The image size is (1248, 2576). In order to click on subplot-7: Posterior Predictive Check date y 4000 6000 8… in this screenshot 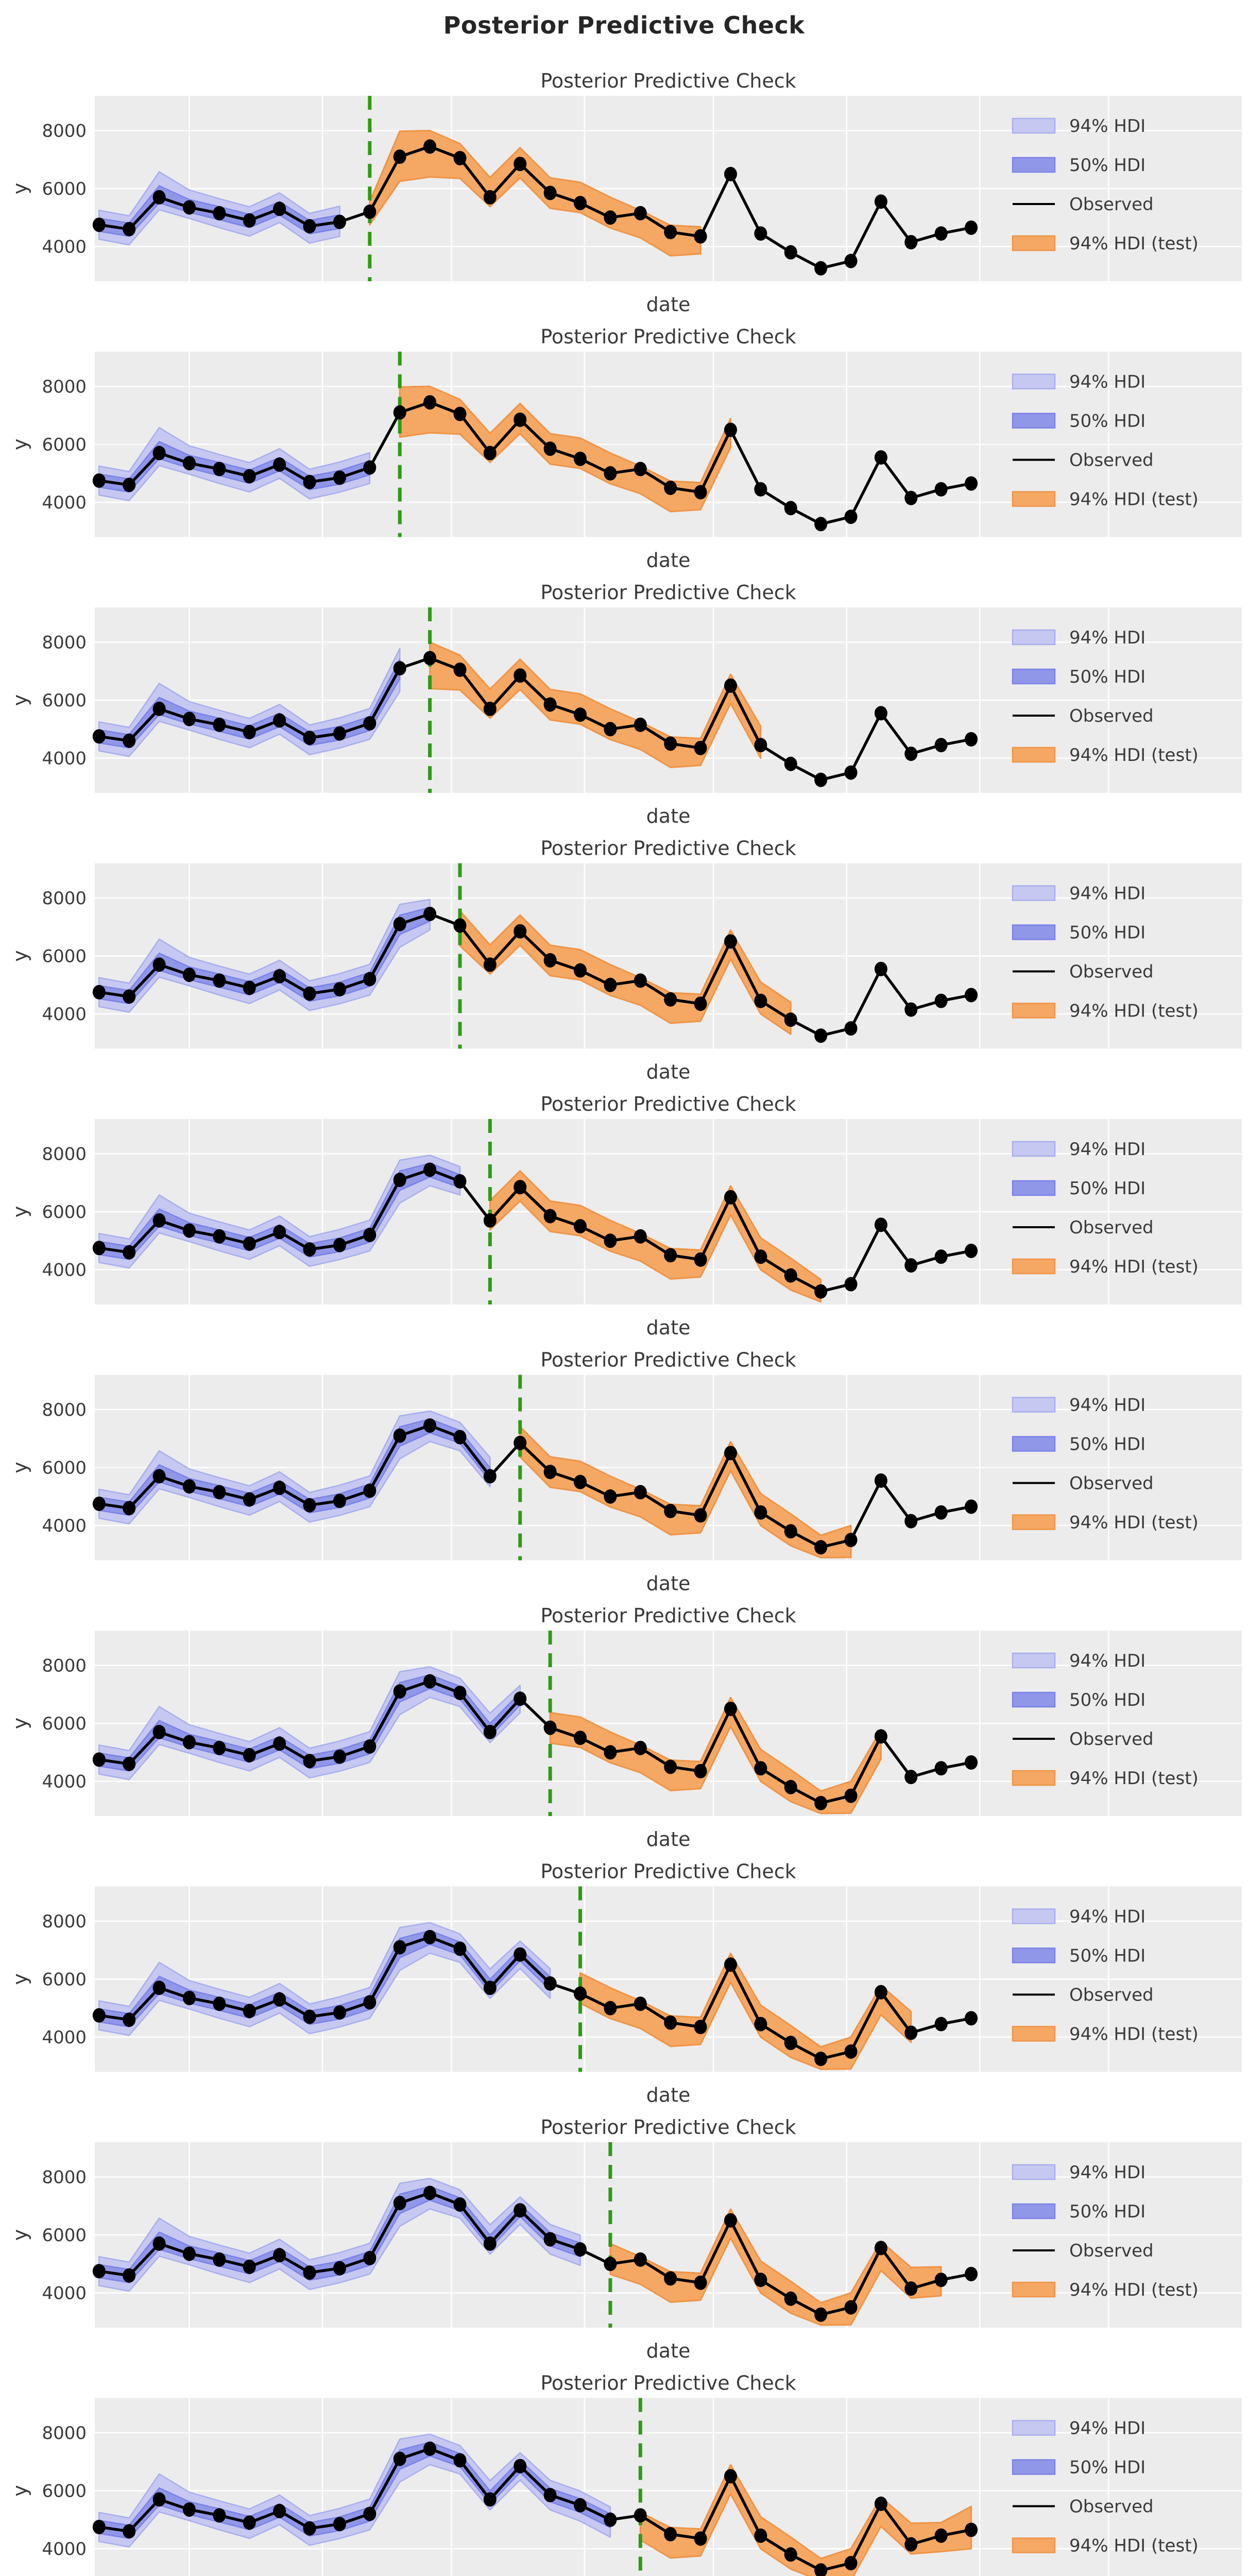, I will do `click(625, 1983)`.